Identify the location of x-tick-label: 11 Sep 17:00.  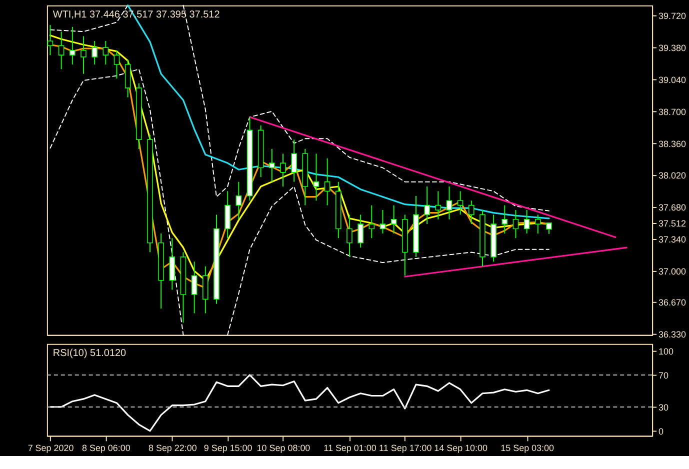
(405, 448).